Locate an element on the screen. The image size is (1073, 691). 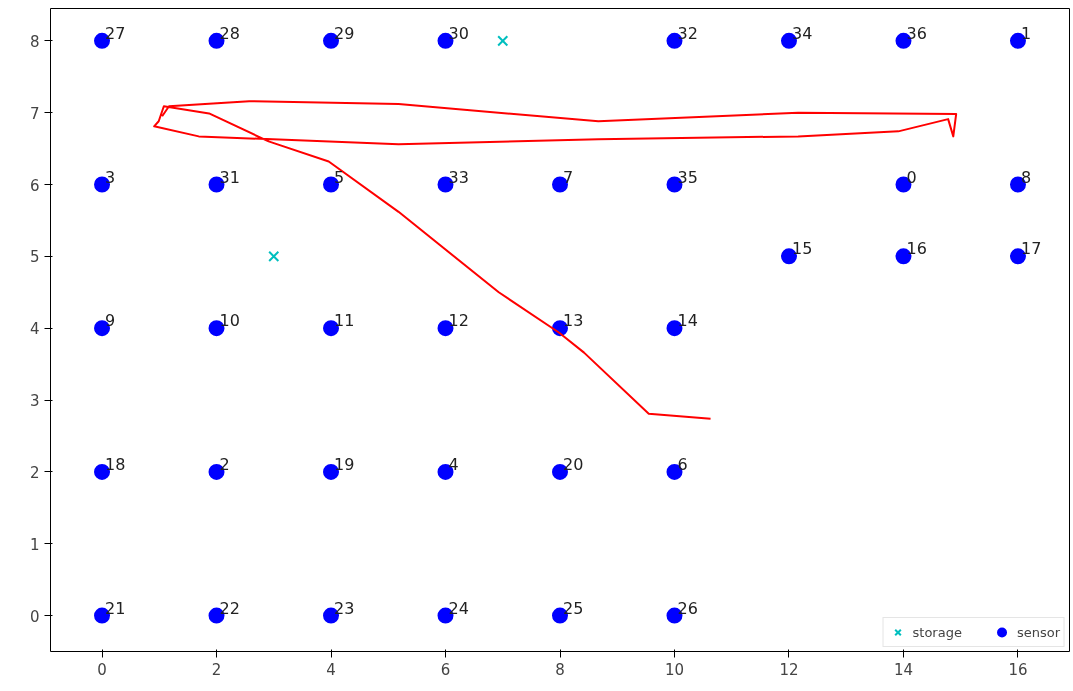
y-tick-label: 0 is located at coordinates (34, 616).